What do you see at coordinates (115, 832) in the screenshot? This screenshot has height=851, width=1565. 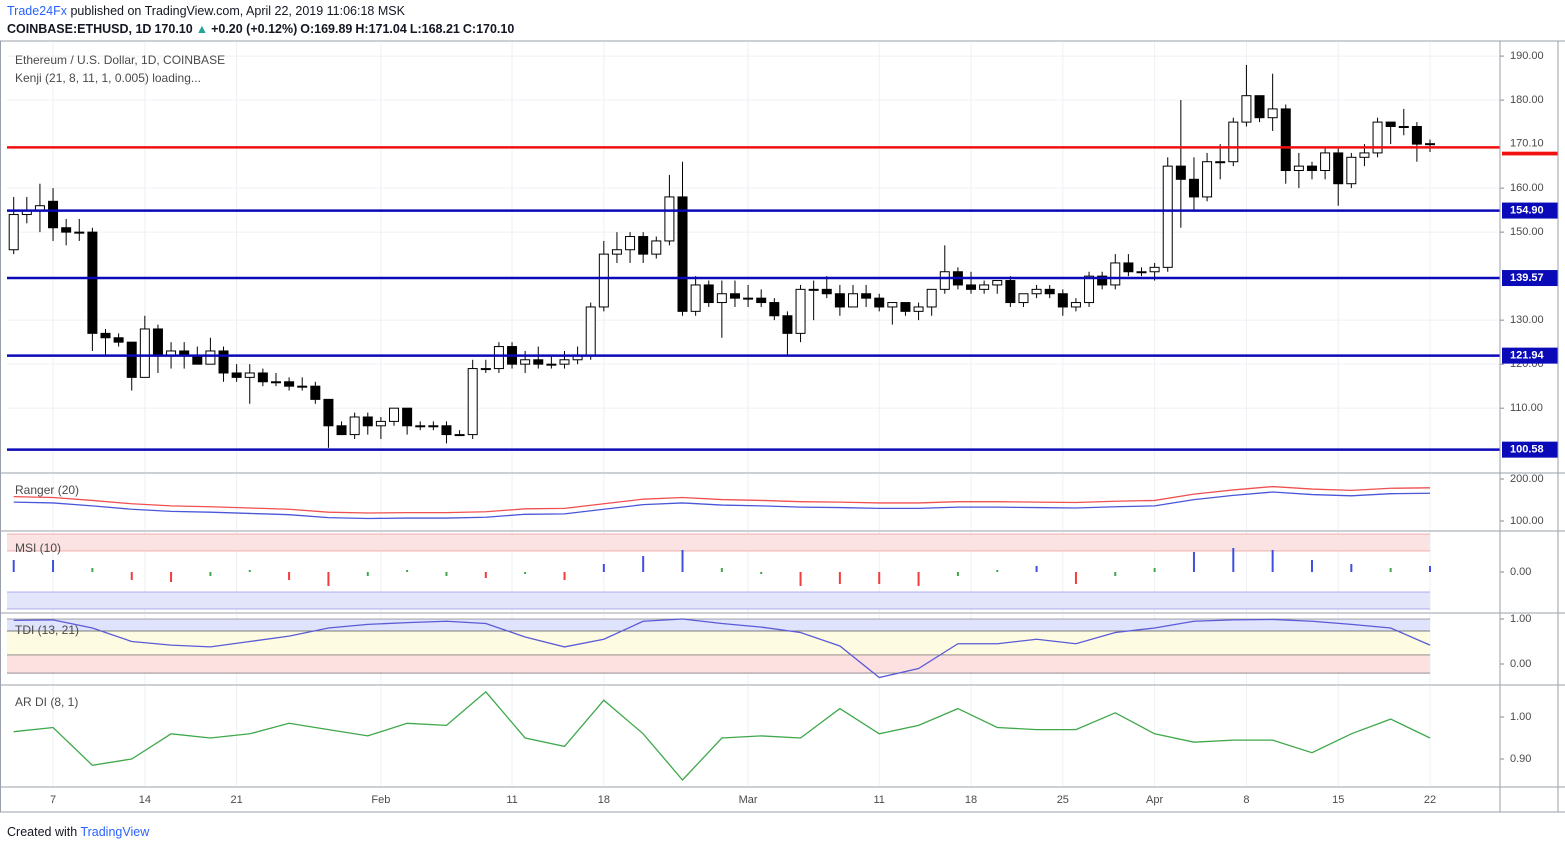 I see `brand: TradingView` at bounding box center [115, 832].